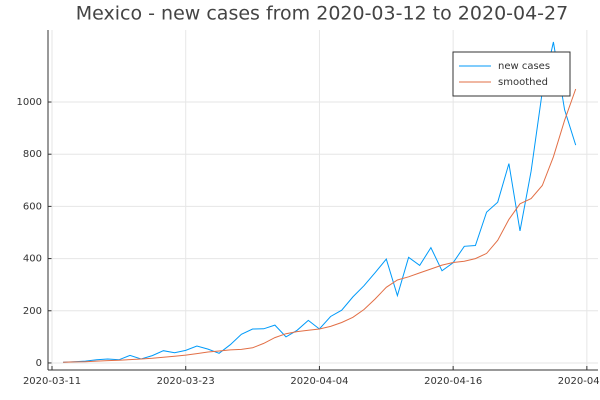 This screenshot has width=600, height=400. Describe the element at coordinates (453, 381) in the screenshot. I see `x-tick-label: 2020-04-16` at that location.